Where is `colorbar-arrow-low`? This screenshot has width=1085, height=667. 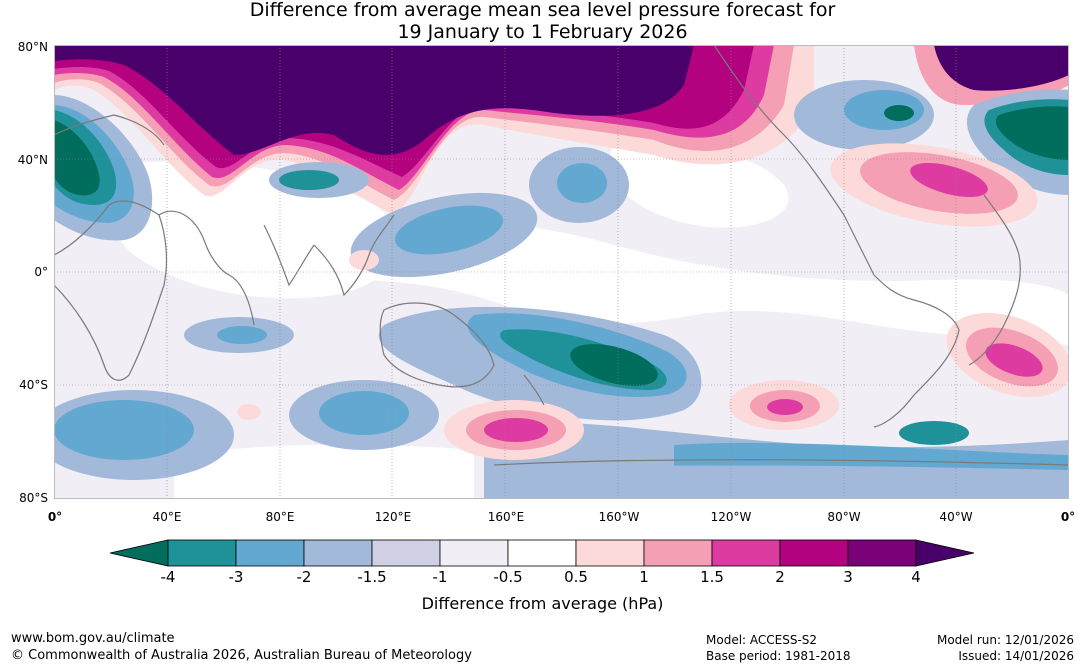 colorbar-arrow-low is located at coordinates (139, 553).